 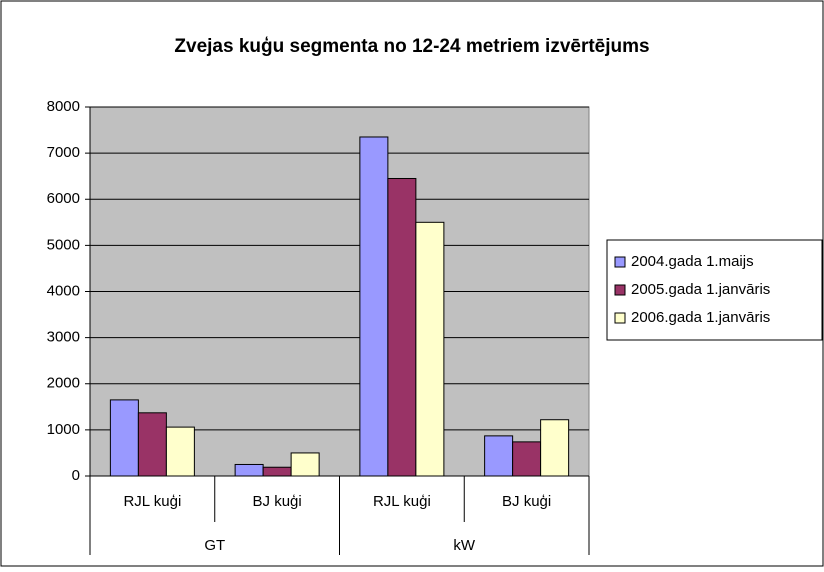 What do you see at coordinates (464, 545) in the screenshot?
I see `group-label: kW` at bounding box center [464, 545].